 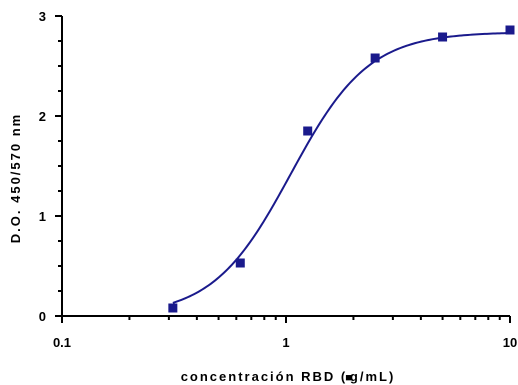 I want to click on x-axis-label-symbol: ■, so click(x=349, y=378).